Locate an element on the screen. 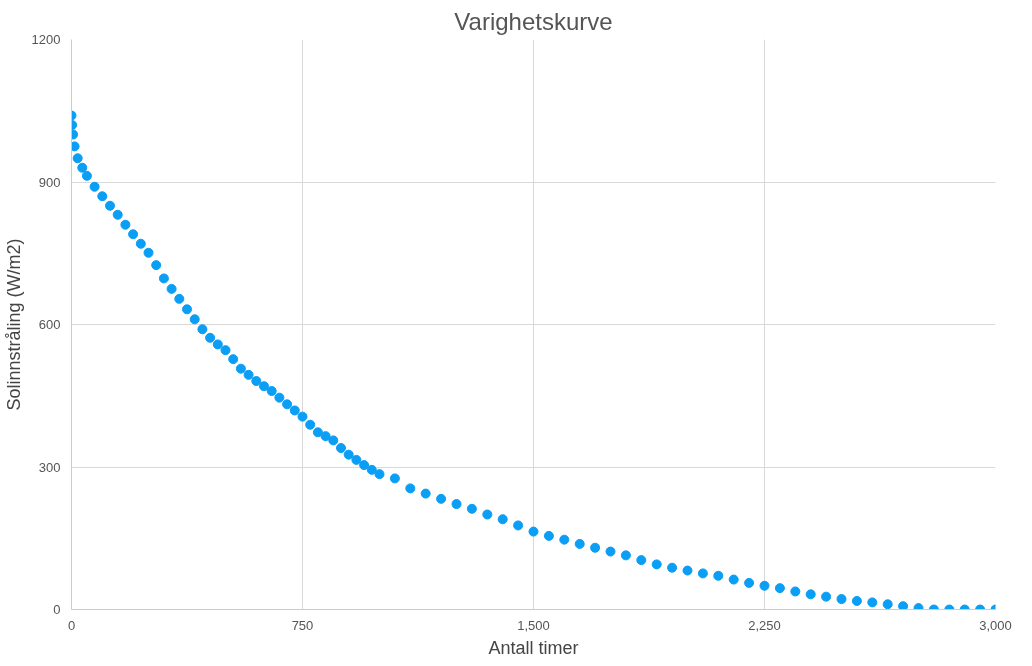 This screenshot has width=1032, height=666. y-tick-label: 0 is located at coordinates (57, 609).